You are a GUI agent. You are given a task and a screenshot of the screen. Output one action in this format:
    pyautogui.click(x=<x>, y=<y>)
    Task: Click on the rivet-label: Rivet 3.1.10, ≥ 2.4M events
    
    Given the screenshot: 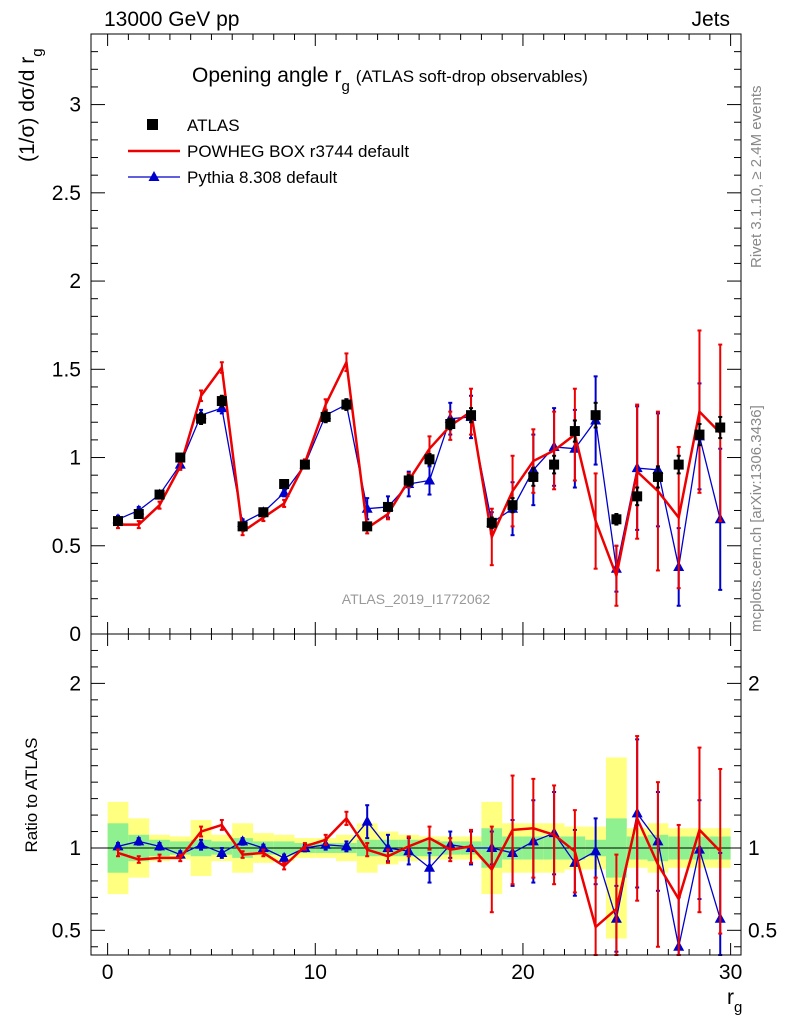 What is the action you would take?
    pyautogui.click(x=756, y=177)
    